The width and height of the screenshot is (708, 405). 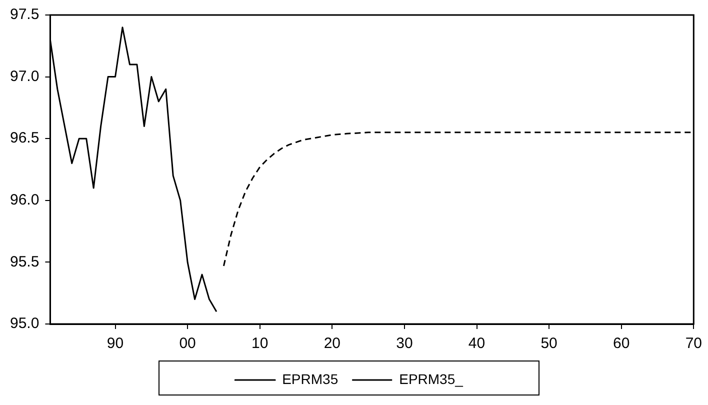 What do you see at coordinates (25, 76) in the screenshot?
I see `y-tick-label: 97.0` at bounding box center [25, 76].